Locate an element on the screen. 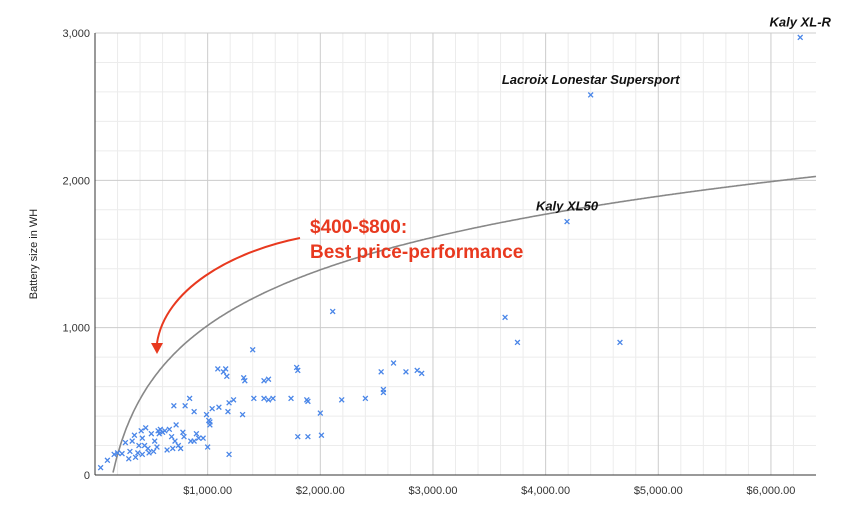  x-tick-label: $6,000.00 is located at coordinates (770, 491).